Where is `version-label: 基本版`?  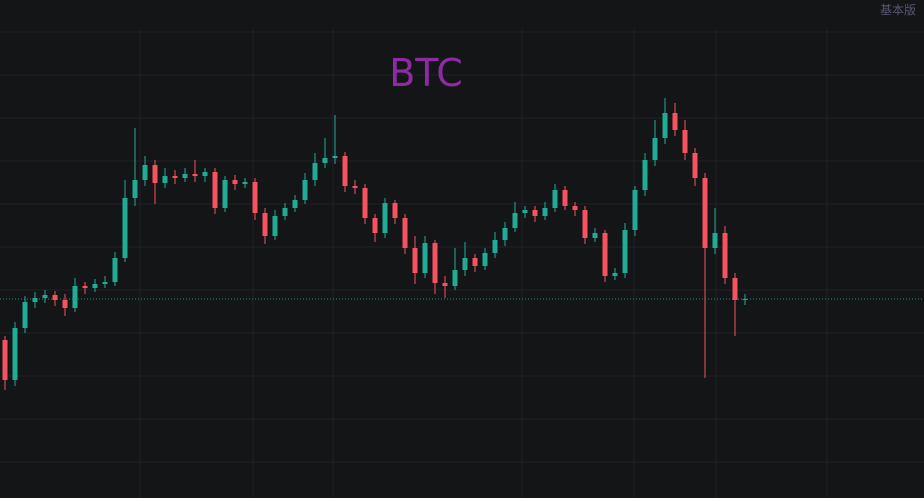
version-label: 基本版 is located at coordinates (898, 10).